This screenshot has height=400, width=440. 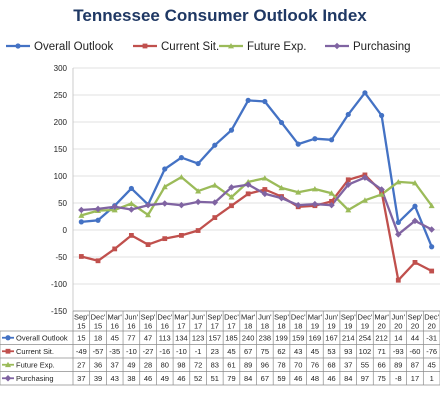 I want to click on data-label: -57, so click(x=98, y=351).